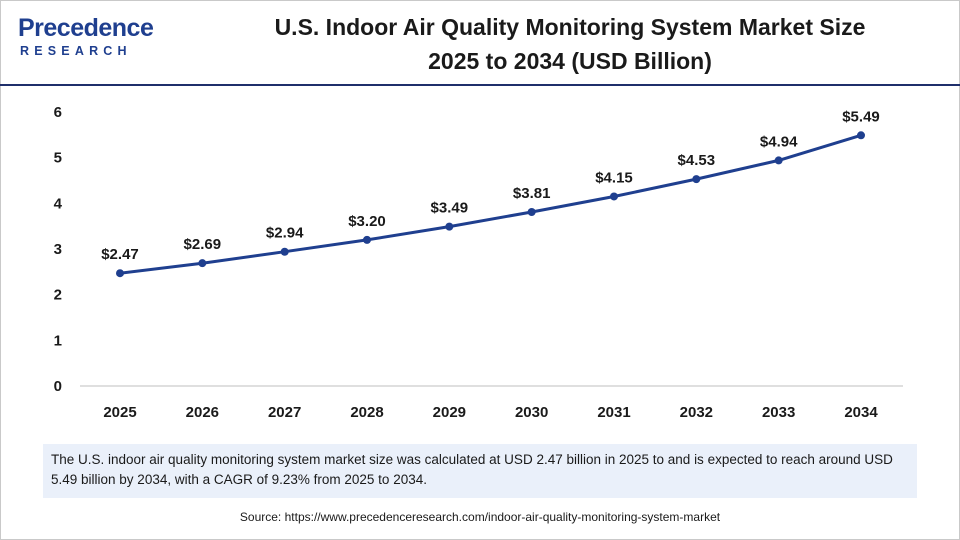 This screenshot has width=960, height=540. Describe the element at coordinates (202, 412) in the screenshot. I see `x-tick-label: 2026` at that location.